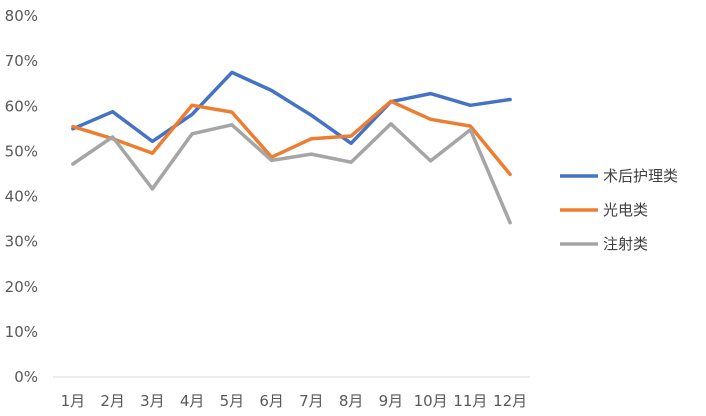 This screenshot has width=706, height=416. What do you see at coordinates (21, 151) in the screenshot?
I see `y-tick-label: 50%` at bounding box center [21, 151].